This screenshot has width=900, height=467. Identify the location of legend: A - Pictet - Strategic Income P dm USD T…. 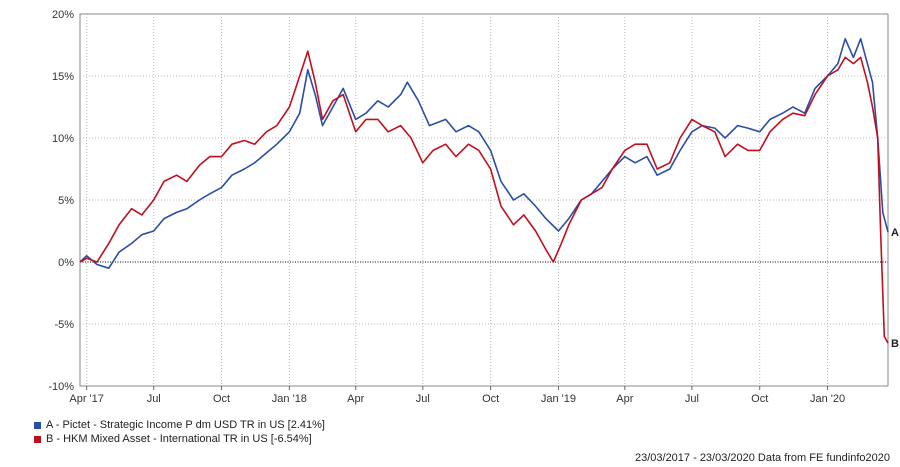
(179, 432).